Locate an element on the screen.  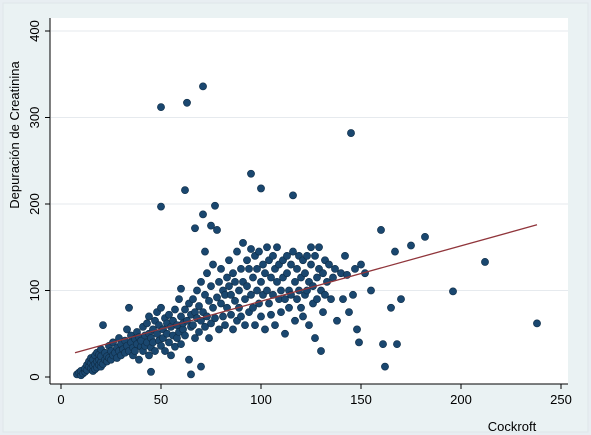
y-tick-label: 100 is located at coordinates (34, 291).